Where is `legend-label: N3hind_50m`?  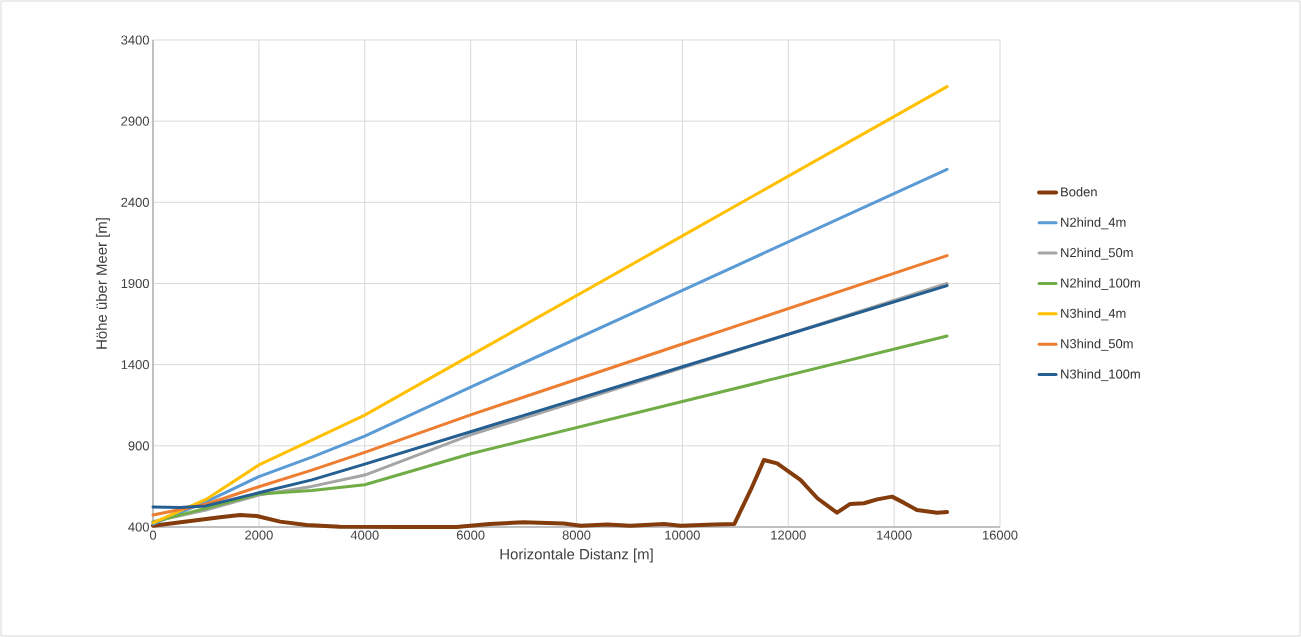 legend-label: N3hind_50m is located at coordinates (1097, 344).